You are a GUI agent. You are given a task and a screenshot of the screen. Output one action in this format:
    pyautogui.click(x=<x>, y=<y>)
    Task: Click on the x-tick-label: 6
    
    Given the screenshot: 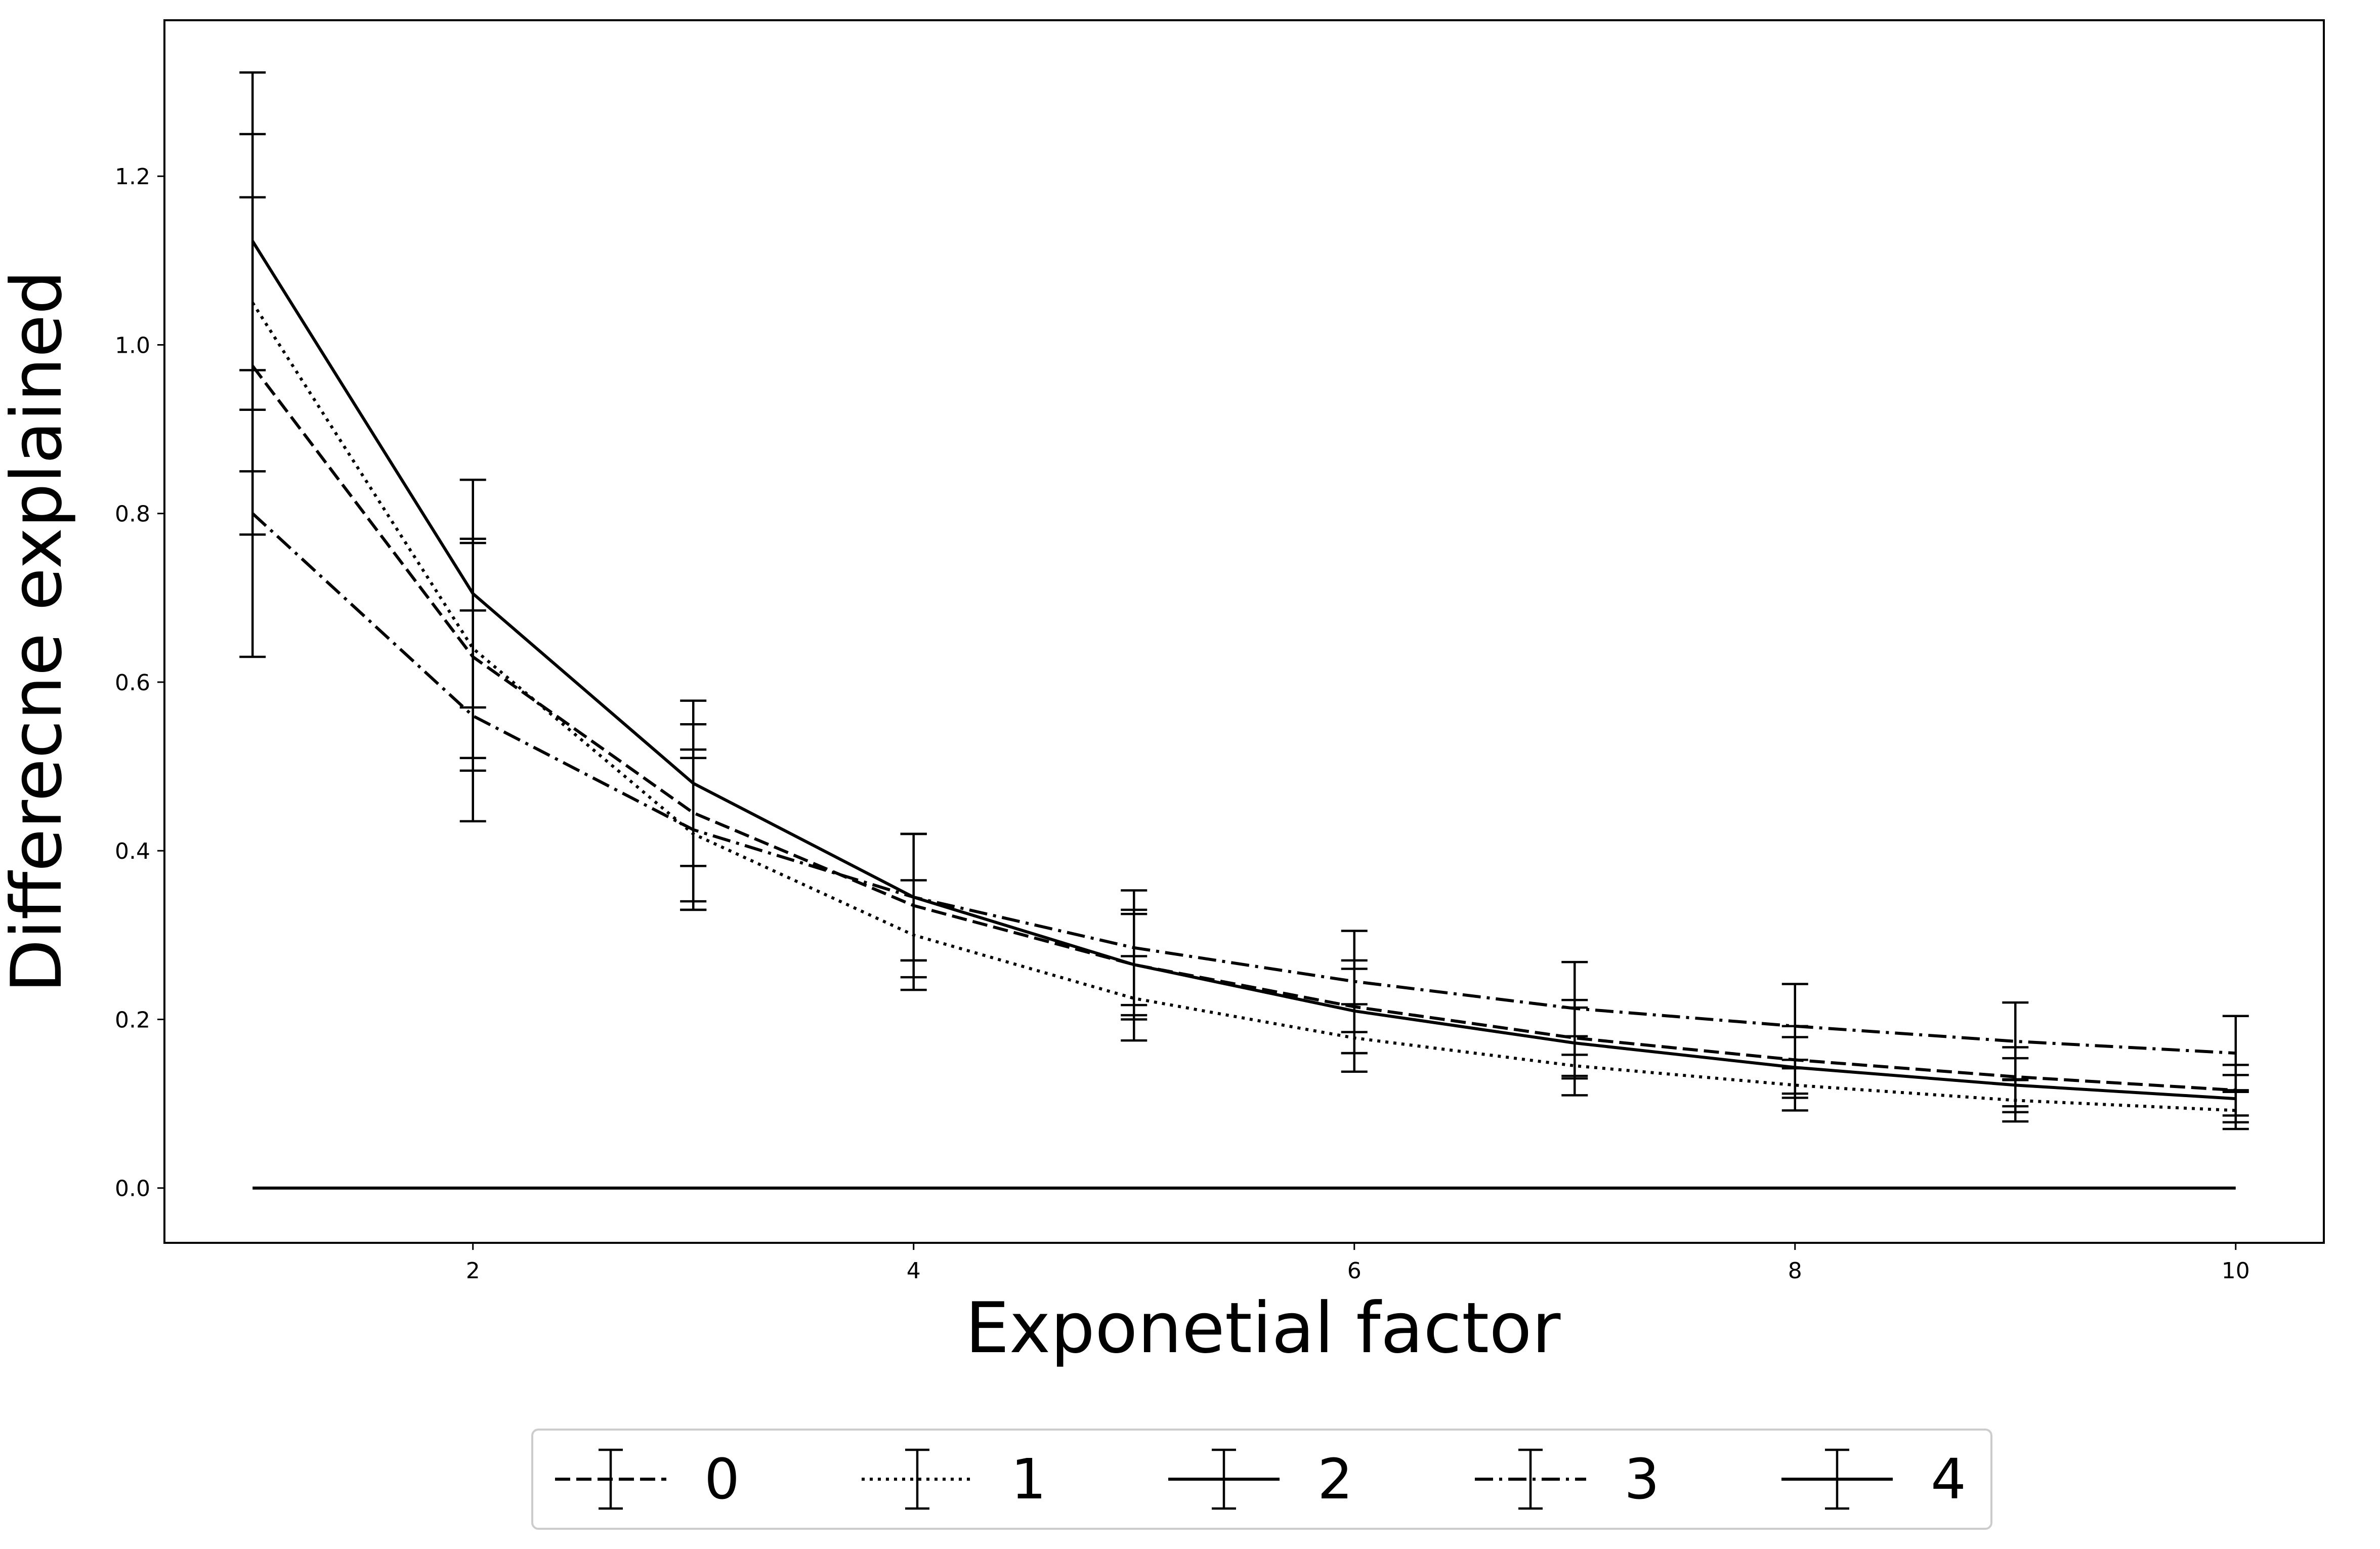 What is the action you would take?
    pyautogui.click(x=1355, y=1271)
    